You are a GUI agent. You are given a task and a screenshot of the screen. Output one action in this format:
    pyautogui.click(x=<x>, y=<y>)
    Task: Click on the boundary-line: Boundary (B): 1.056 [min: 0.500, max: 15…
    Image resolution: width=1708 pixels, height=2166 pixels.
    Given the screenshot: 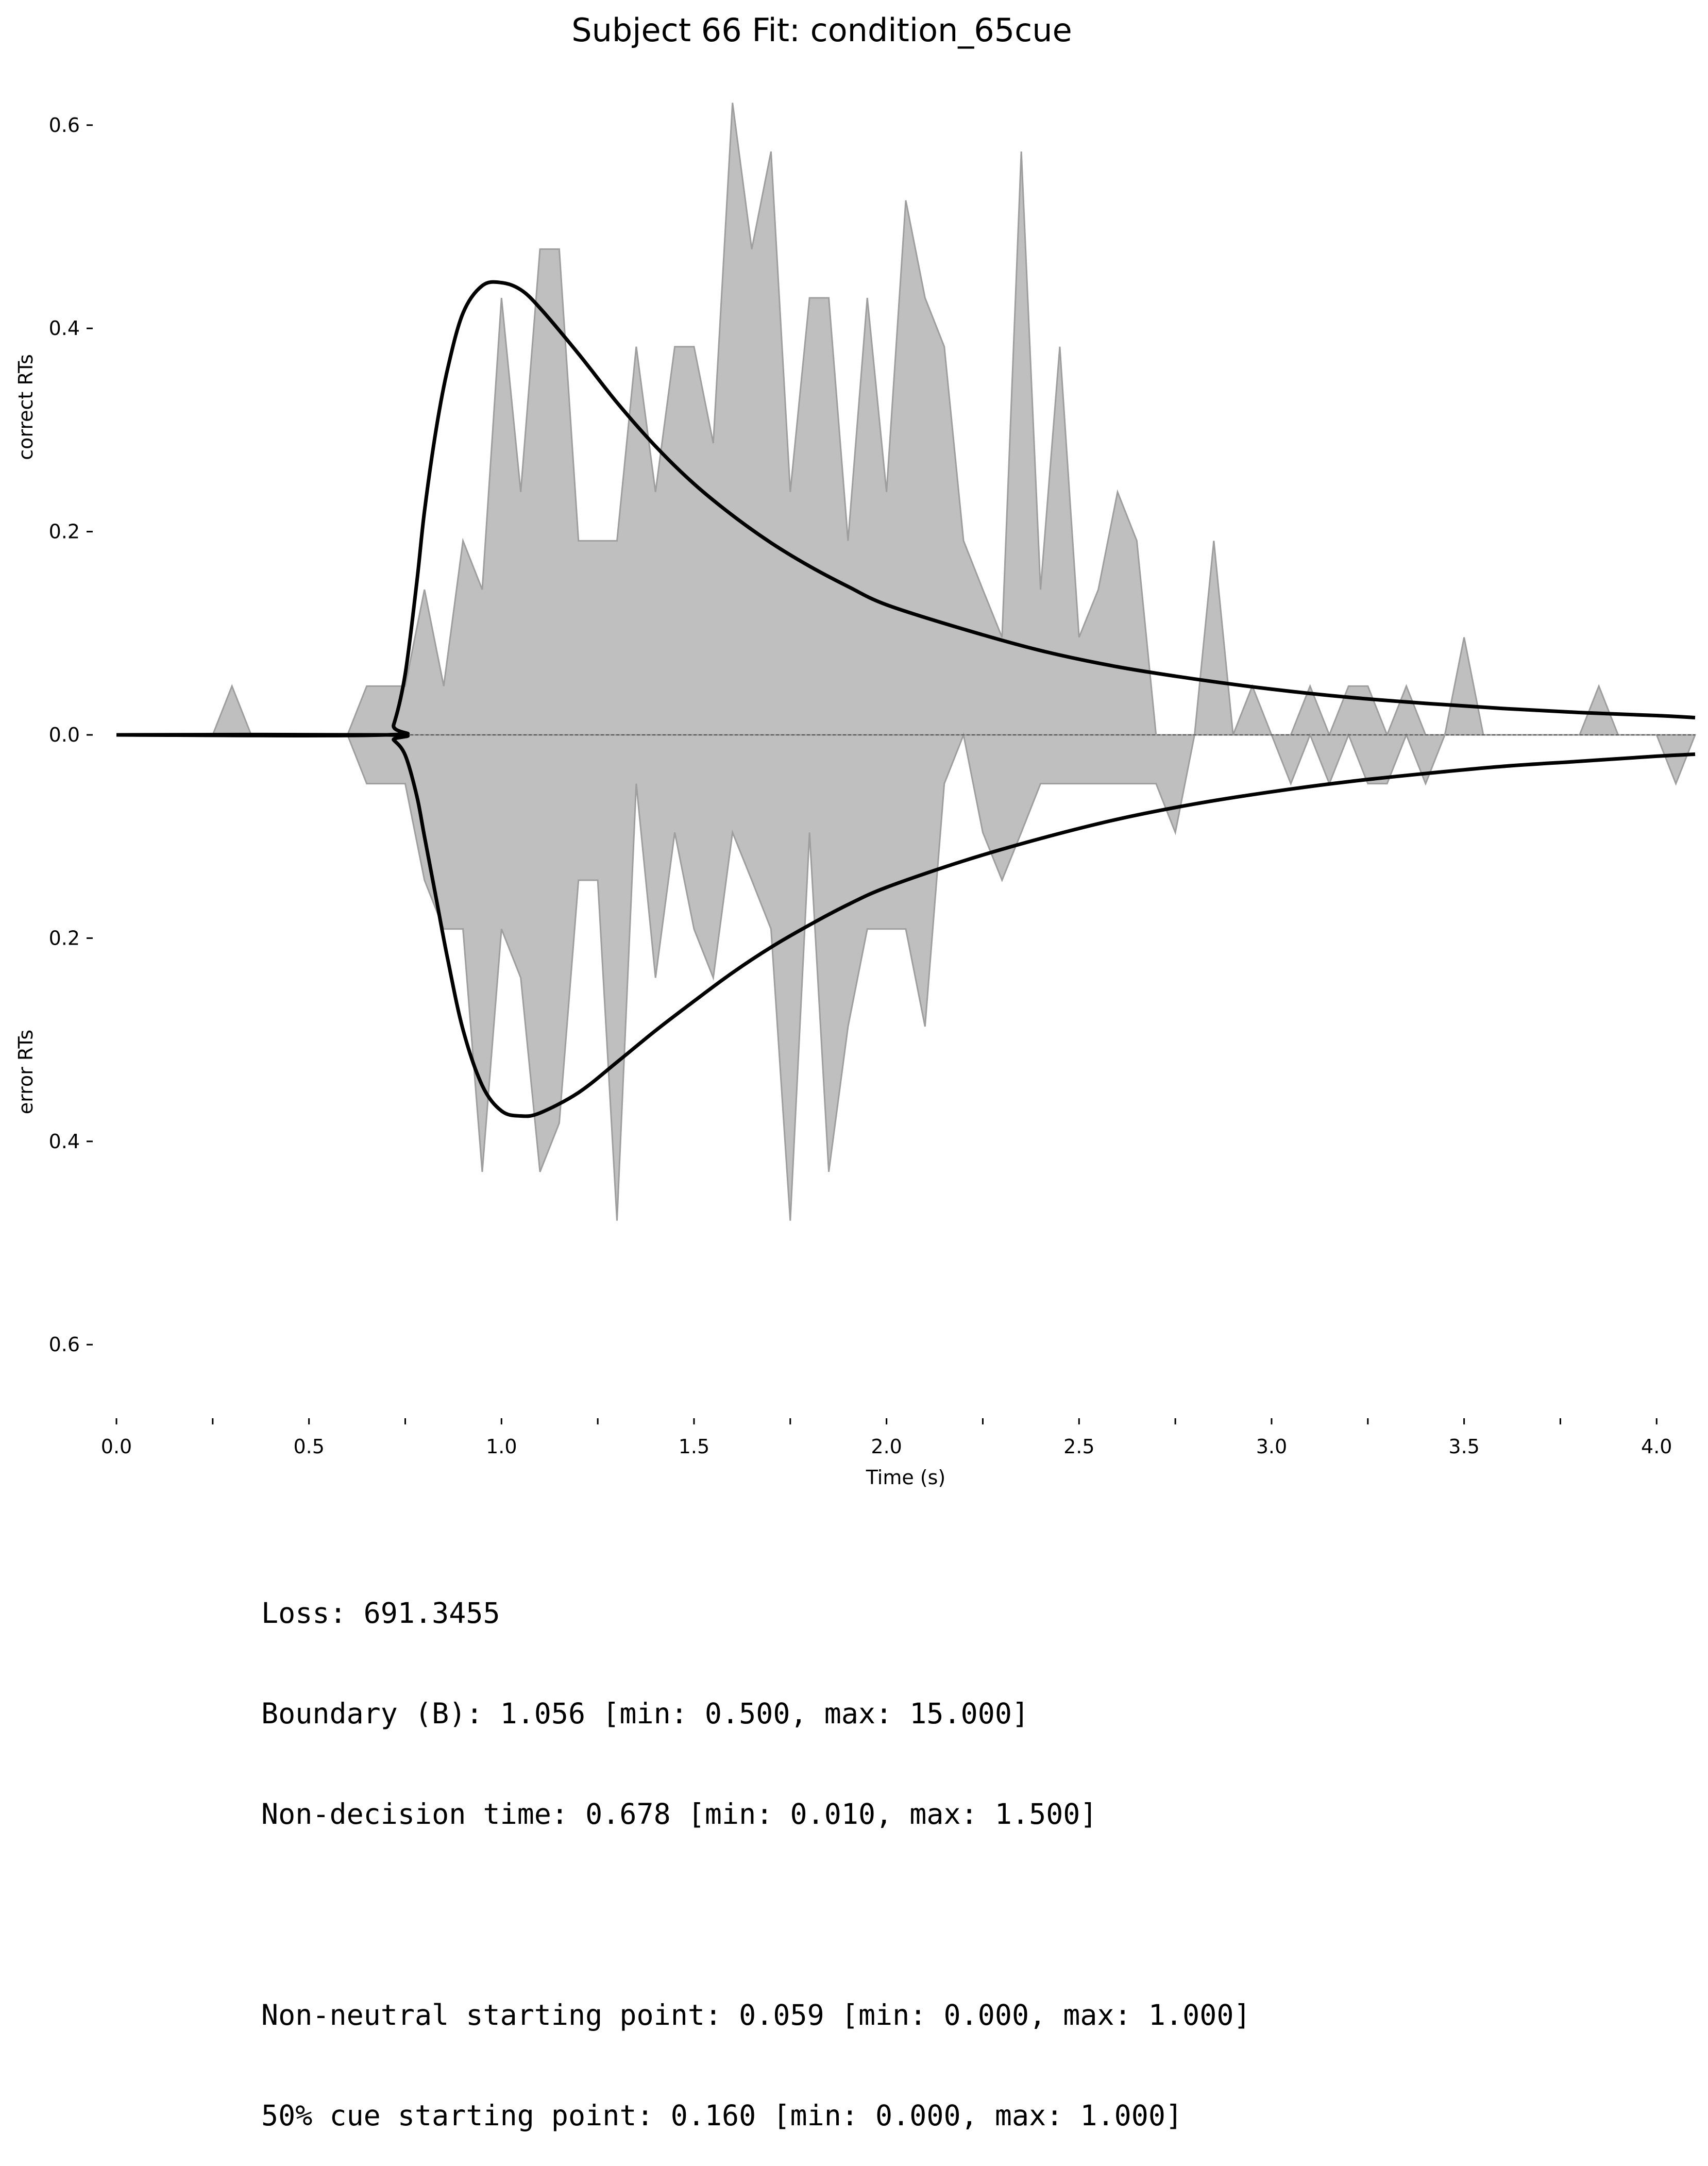 What is the action you would take?
    pyautogui.click(x=645, y=1713)
    